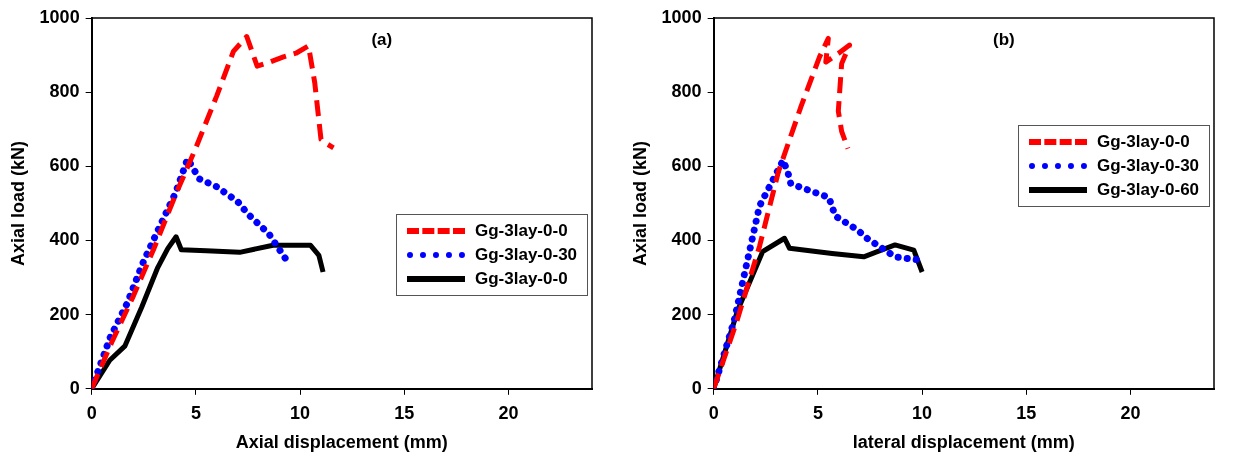 This screenshot has height=458, width=1245. I want to click on x-axis-title: Axial displacement (mm), so click(341, 442).